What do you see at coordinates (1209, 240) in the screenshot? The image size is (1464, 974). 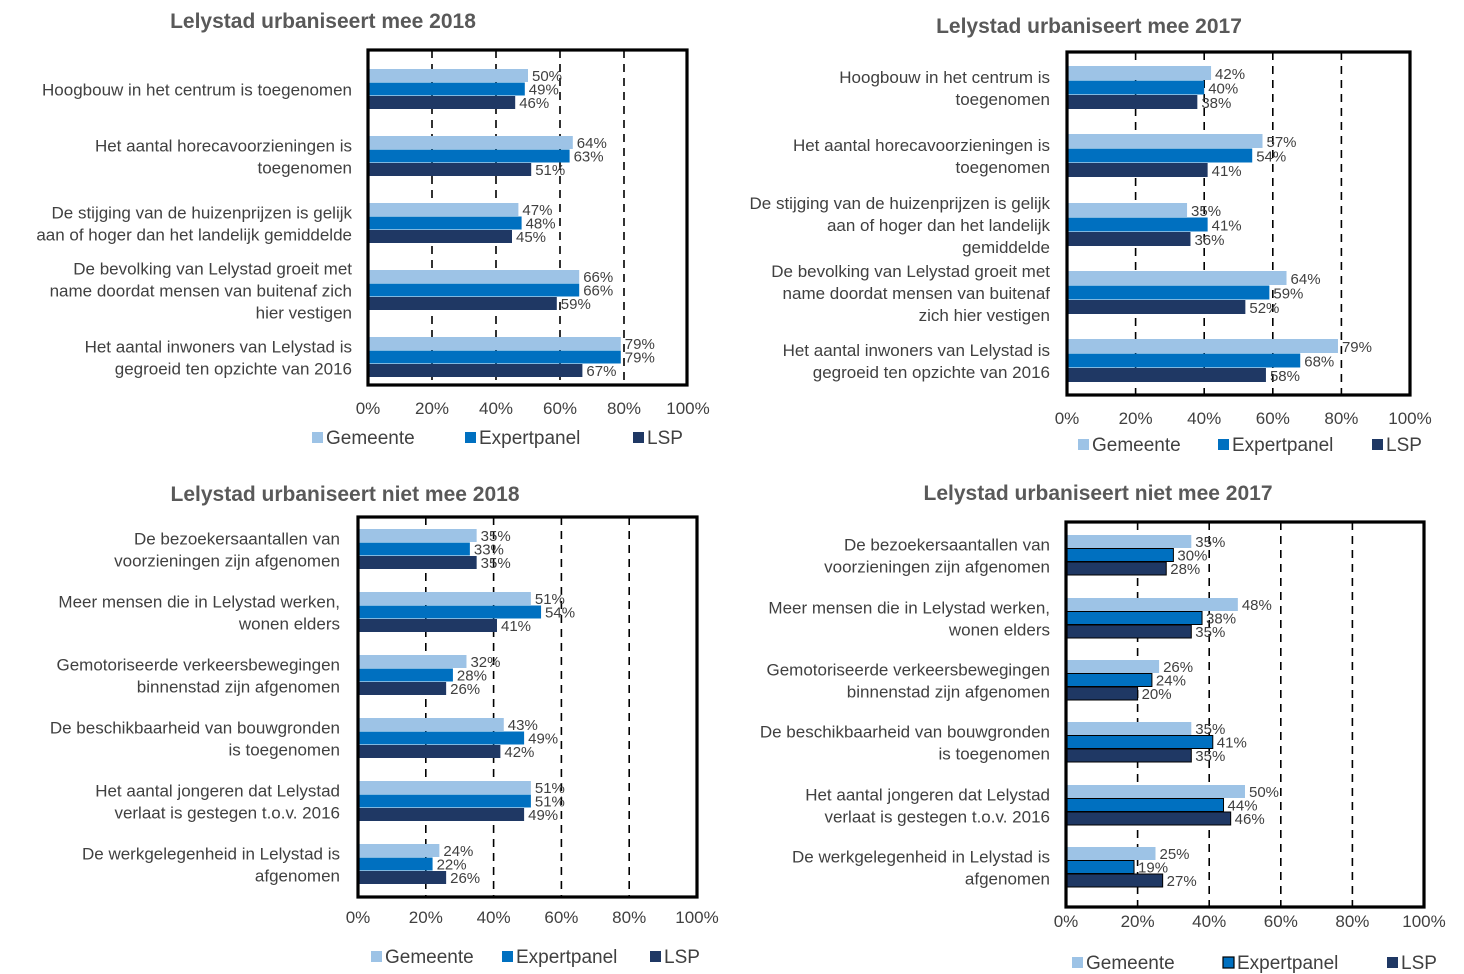 I see `data-label: 36%` at bounding box center [1209, 240].